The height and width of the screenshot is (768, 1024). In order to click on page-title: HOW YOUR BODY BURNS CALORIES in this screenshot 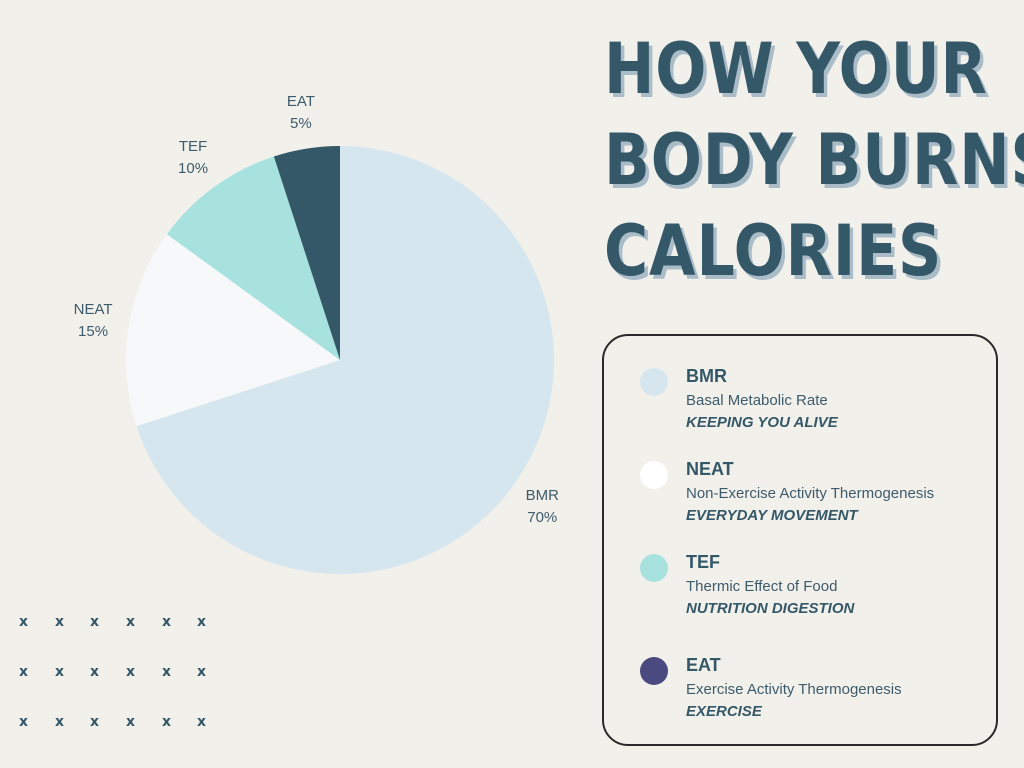, I will do `click(814, 160)`.